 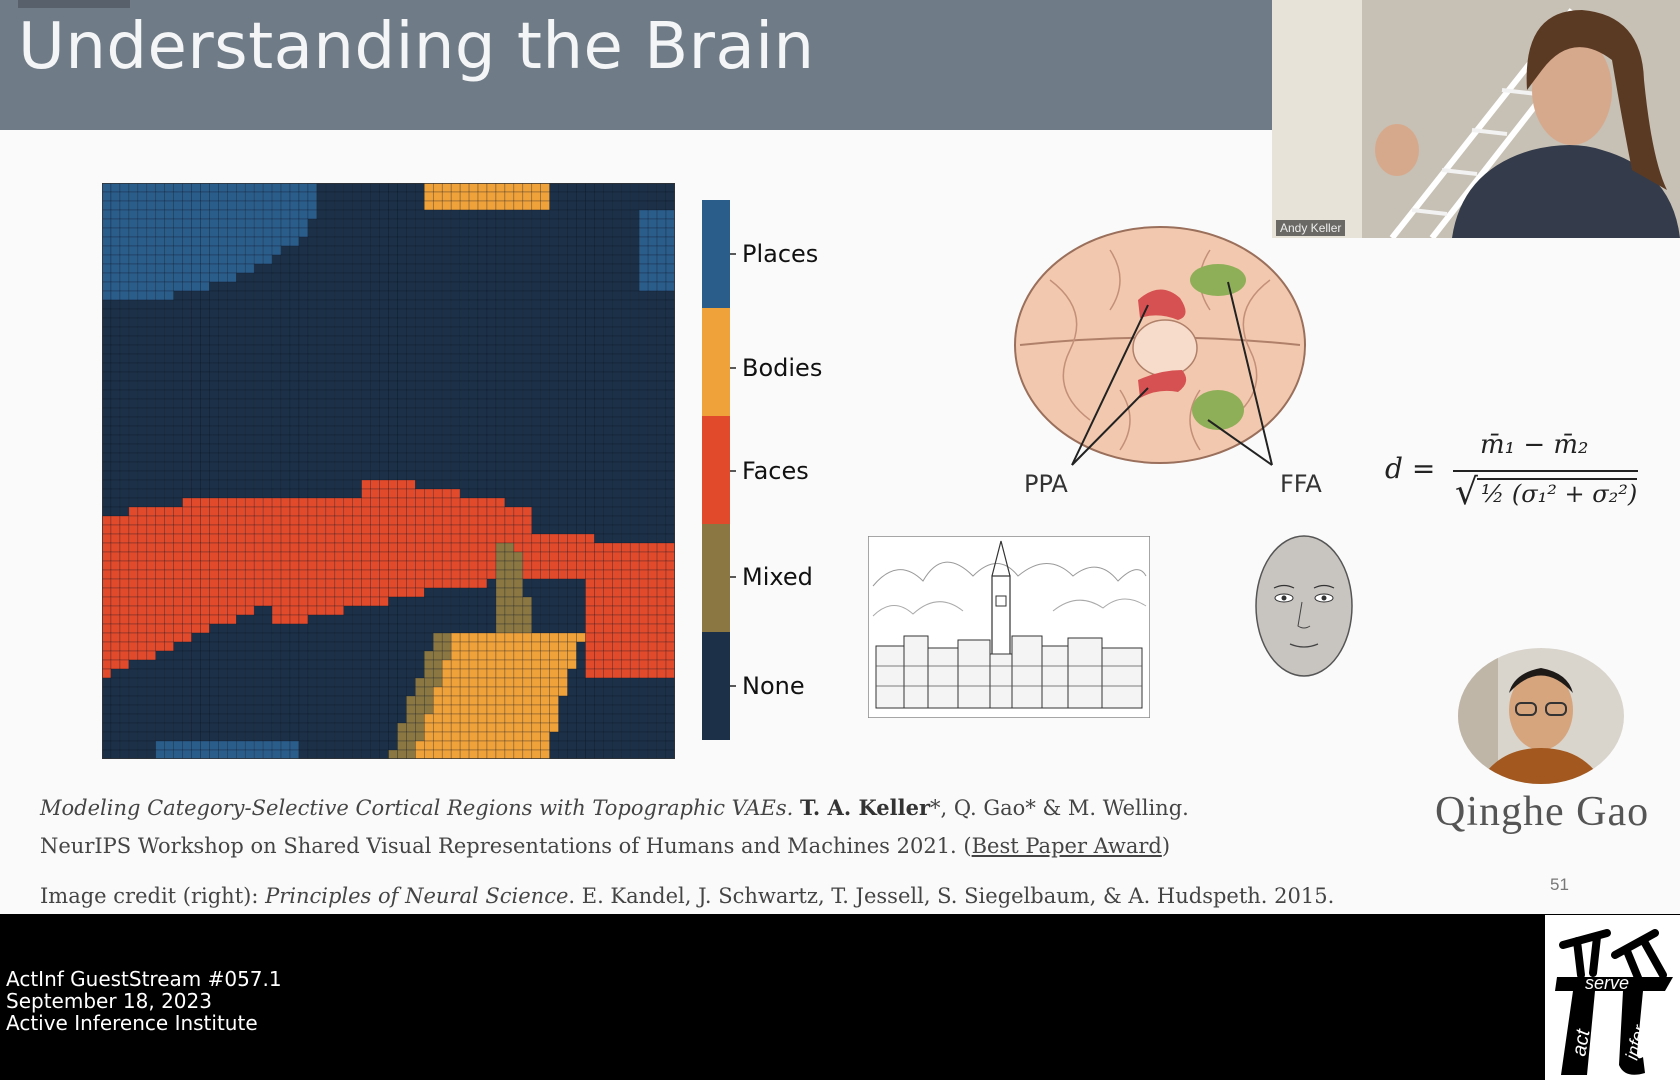 I want to click on colorbar-swatch-bodies, so click(x=716, y=362).